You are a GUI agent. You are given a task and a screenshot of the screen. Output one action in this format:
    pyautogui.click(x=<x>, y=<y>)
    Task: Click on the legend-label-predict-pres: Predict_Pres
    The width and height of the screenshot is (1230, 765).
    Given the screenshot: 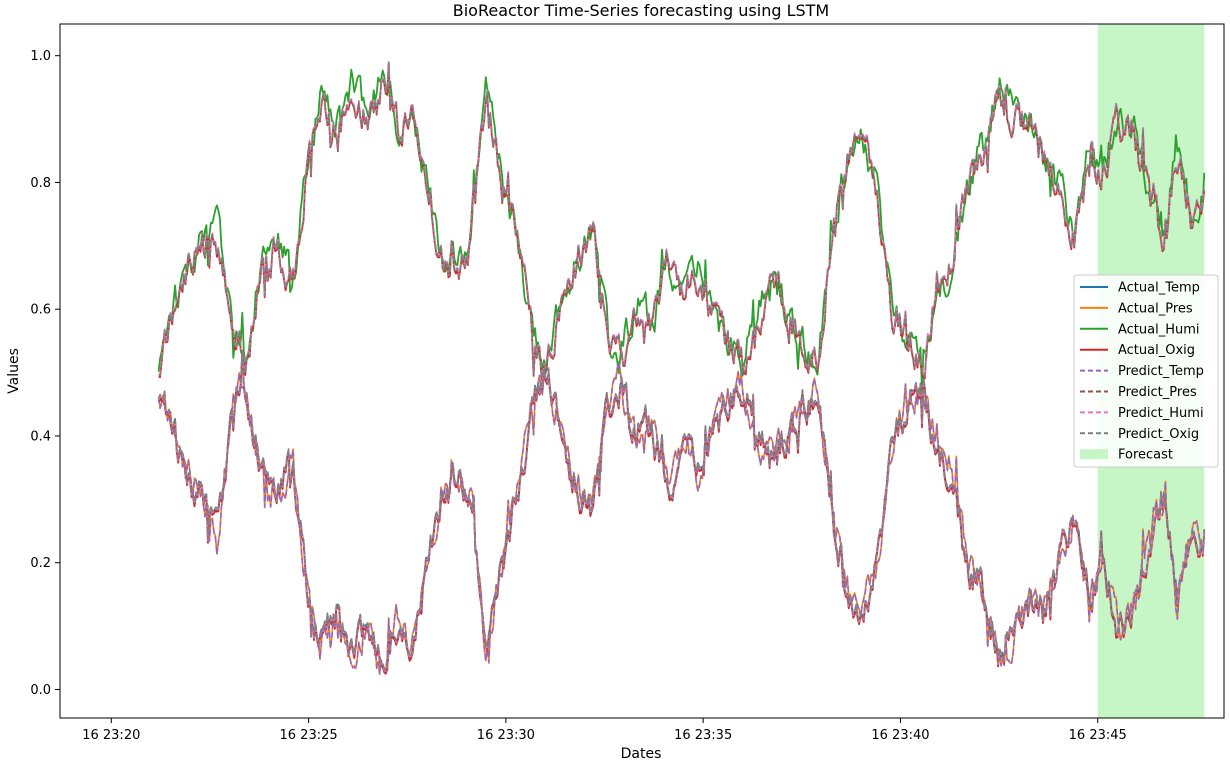 What is the action you would take?
    pyautogui.click(x=1157, y=392)
    